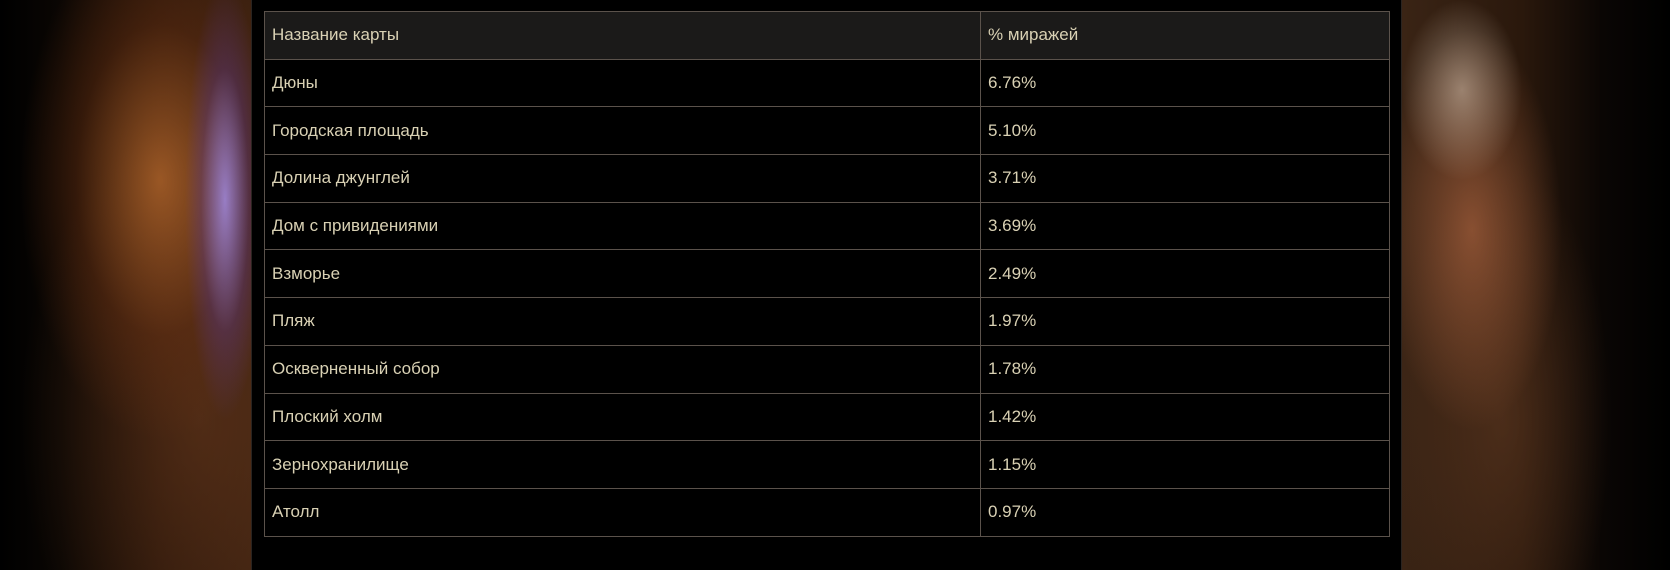 The width and height of the screenshot is (1670, 570). What do you see at coordinates (1185, 321) in the screenshot?
I see `mirage-percent-cell: 1.97%` at bounding box center [1185, 321].